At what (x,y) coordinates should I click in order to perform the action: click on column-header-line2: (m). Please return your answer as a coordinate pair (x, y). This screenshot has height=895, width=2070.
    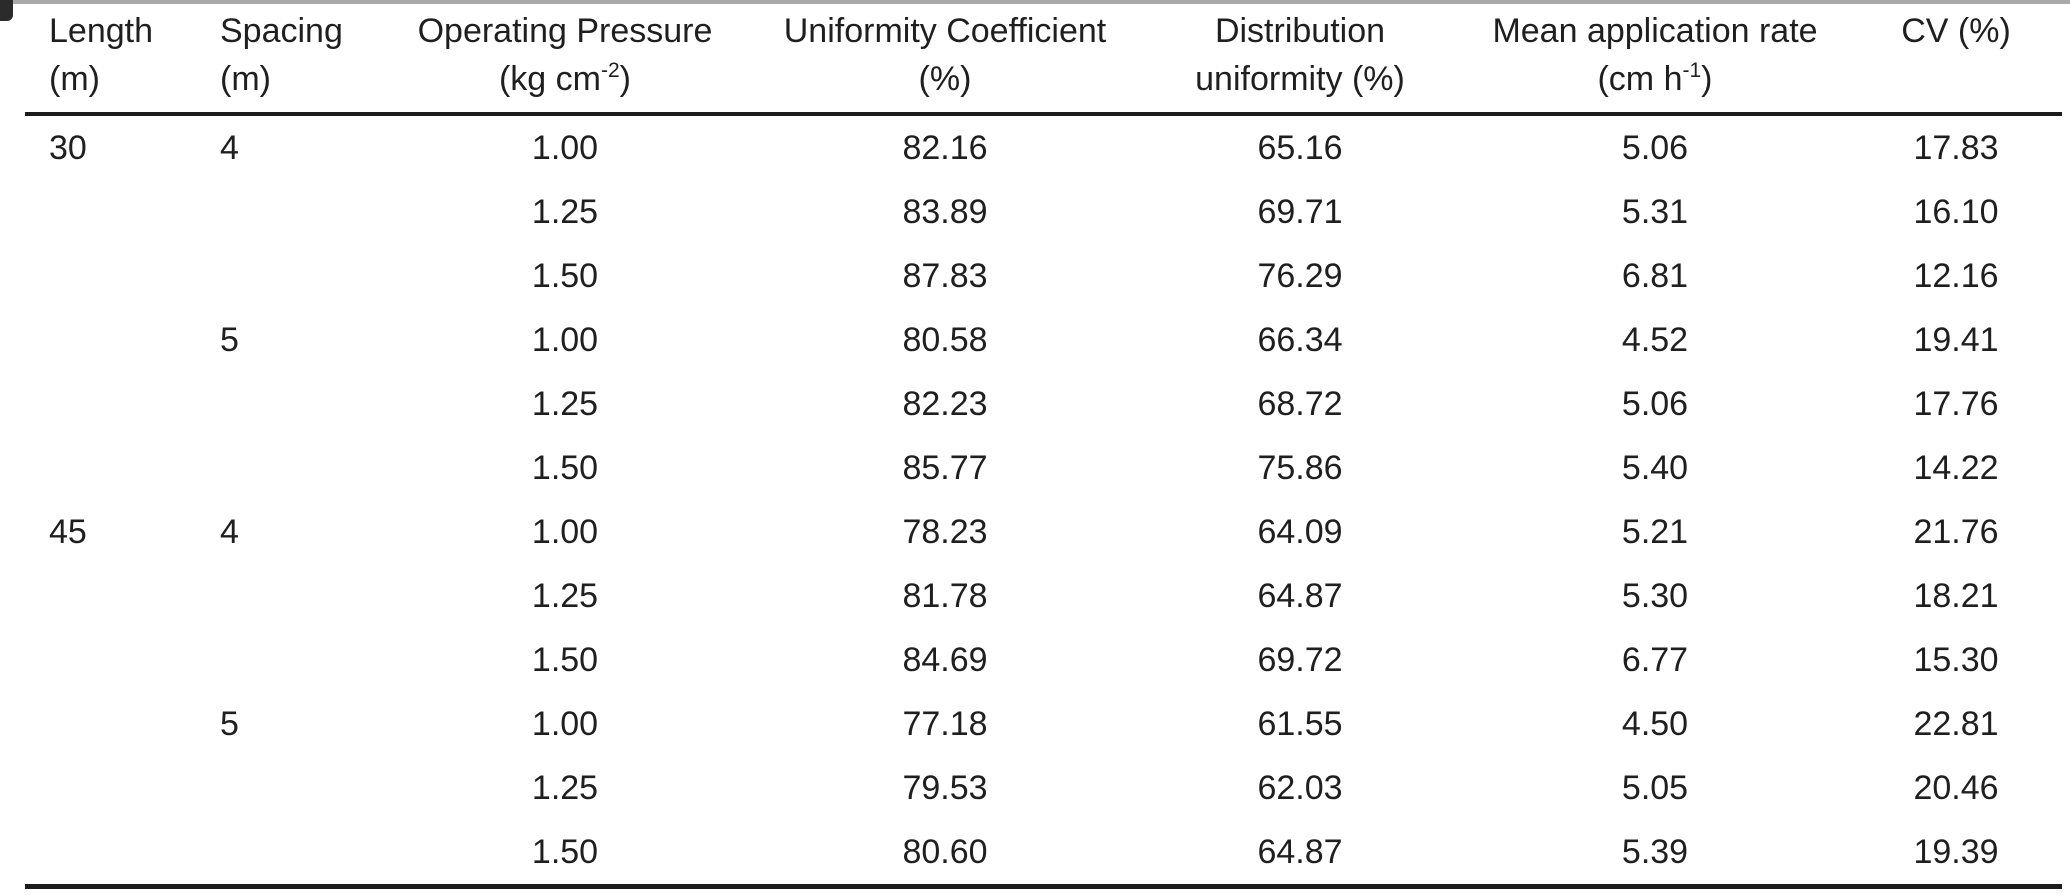
    Looking at the image, I should click on (114, 79).